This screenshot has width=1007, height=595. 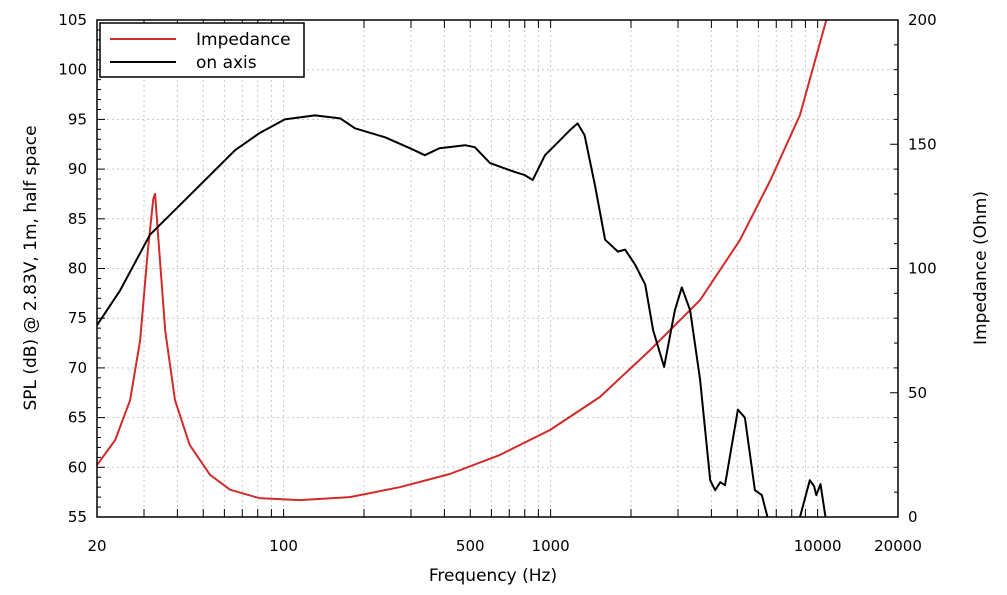 I want to click on y-tick-label: 55, so click(x=77, y=517).